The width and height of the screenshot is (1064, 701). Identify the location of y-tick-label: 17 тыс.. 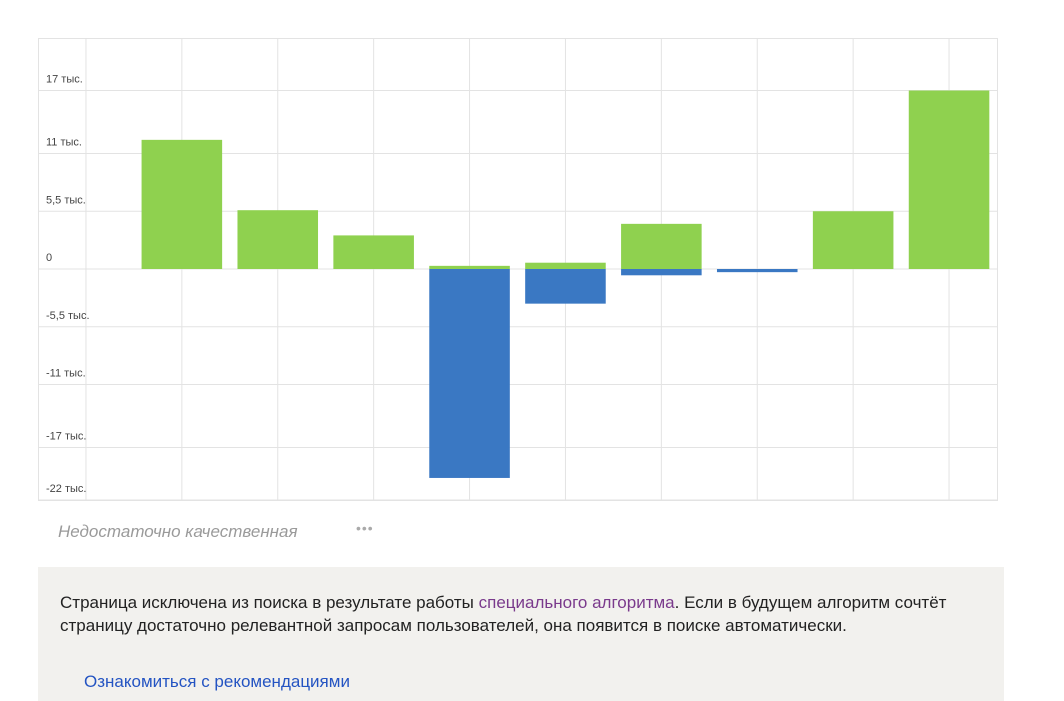
(64, 80).